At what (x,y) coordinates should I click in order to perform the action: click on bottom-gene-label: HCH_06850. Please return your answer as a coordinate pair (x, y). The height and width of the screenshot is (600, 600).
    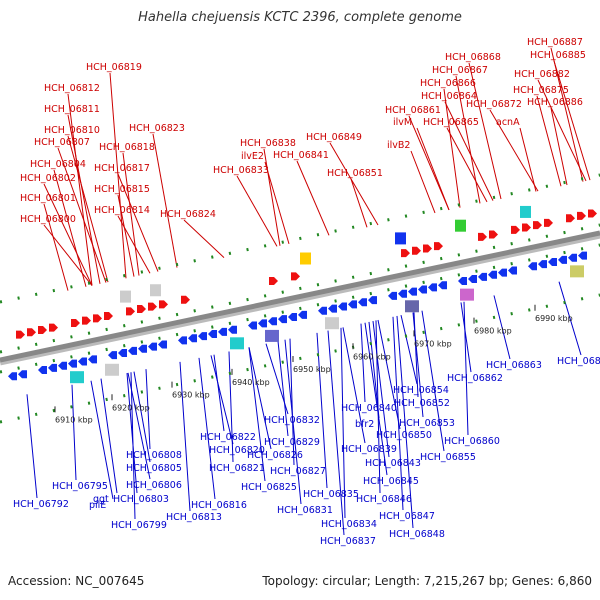
    Looking at the image, I should click on (404, 435).